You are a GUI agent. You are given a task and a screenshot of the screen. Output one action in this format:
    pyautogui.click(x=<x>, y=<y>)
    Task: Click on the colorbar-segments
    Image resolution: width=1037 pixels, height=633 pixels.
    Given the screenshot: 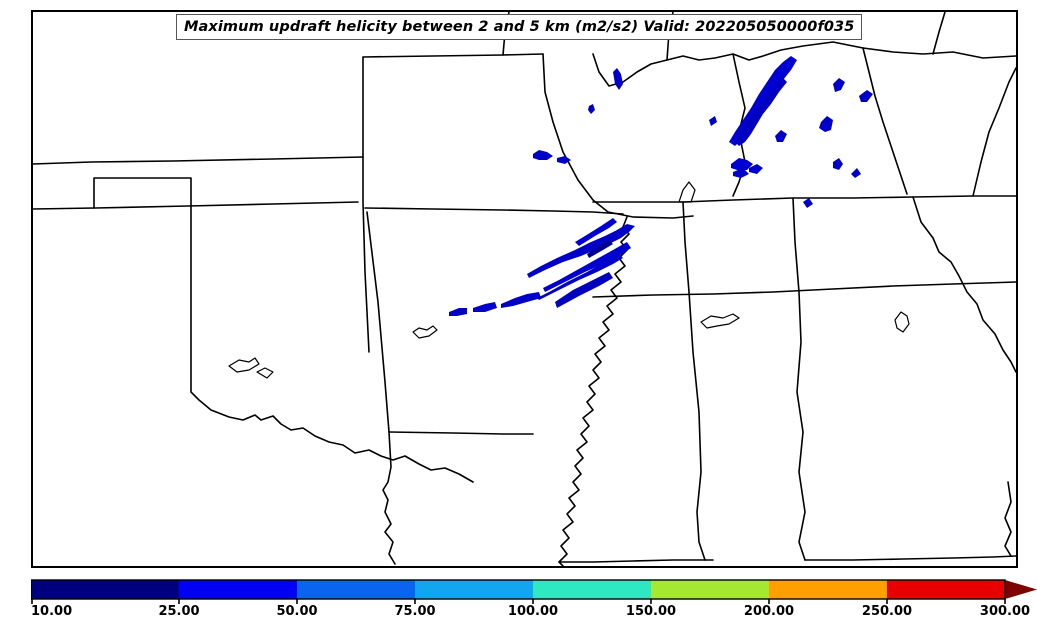 What is the action you would take?
    pyautogui.click(x=518, y=589)
    